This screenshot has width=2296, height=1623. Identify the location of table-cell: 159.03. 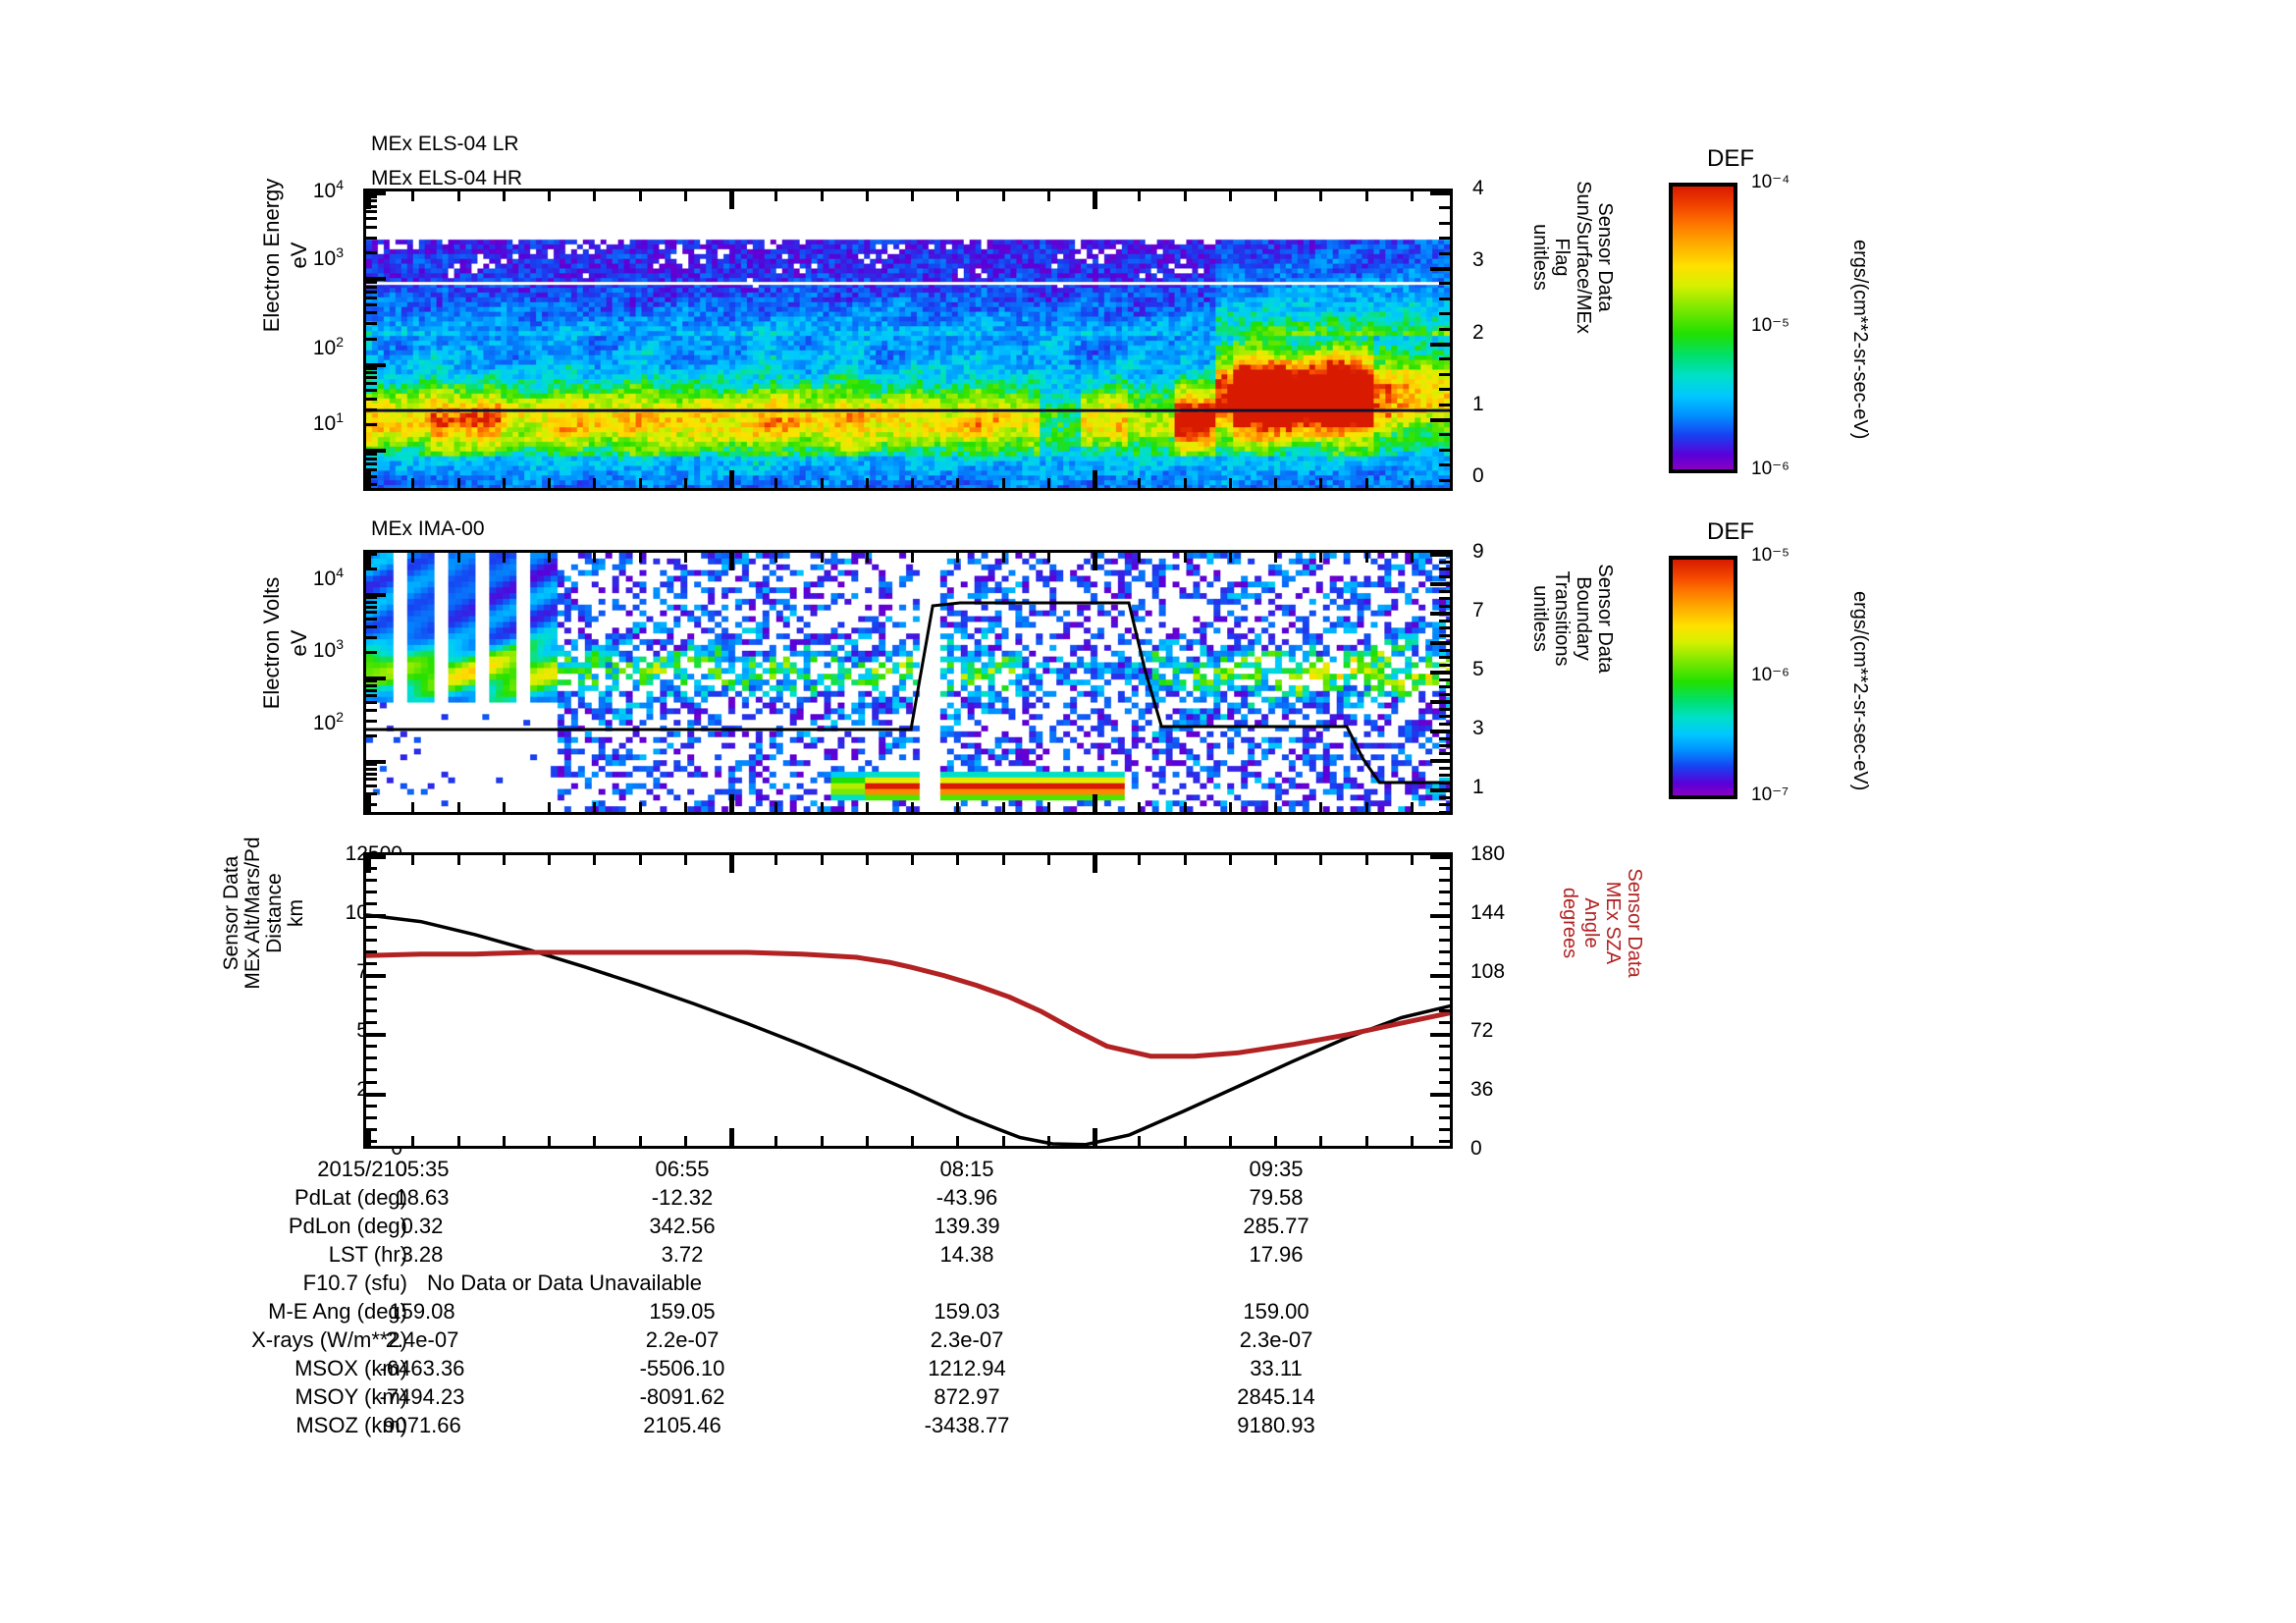
(967, 1312).